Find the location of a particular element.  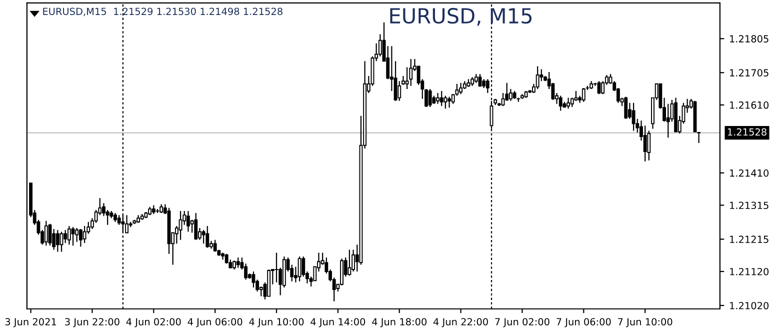

annotation: EURUSD,M15 1.21529 1.21530 1.21498 1.21528 is located at coordinates (162, 12).